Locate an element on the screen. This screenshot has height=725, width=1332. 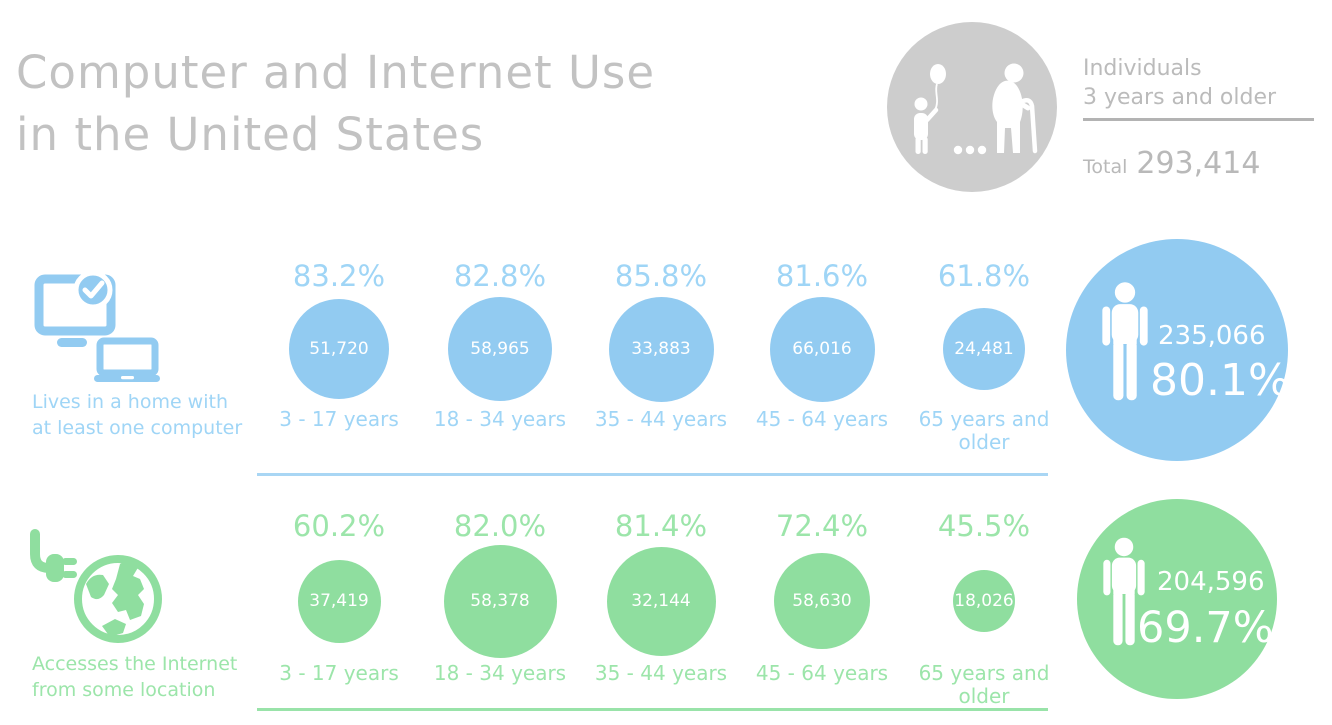
internet-group-3-17: 60.2% 37,419 3 - 17 years is located at coordinates (339, 596).